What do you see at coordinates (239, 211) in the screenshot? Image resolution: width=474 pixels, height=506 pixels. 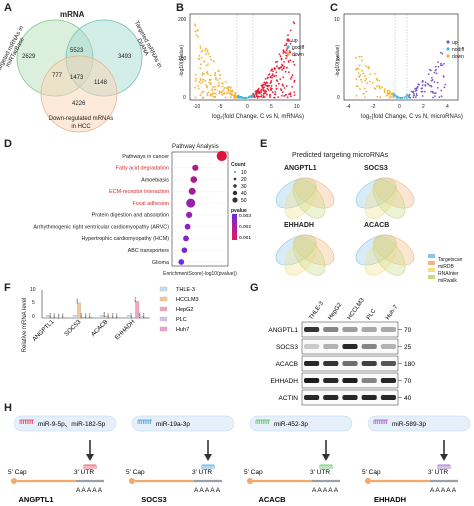 I see `panel-d-pvalue-title: pvalue` at bounding box center [239, 211].